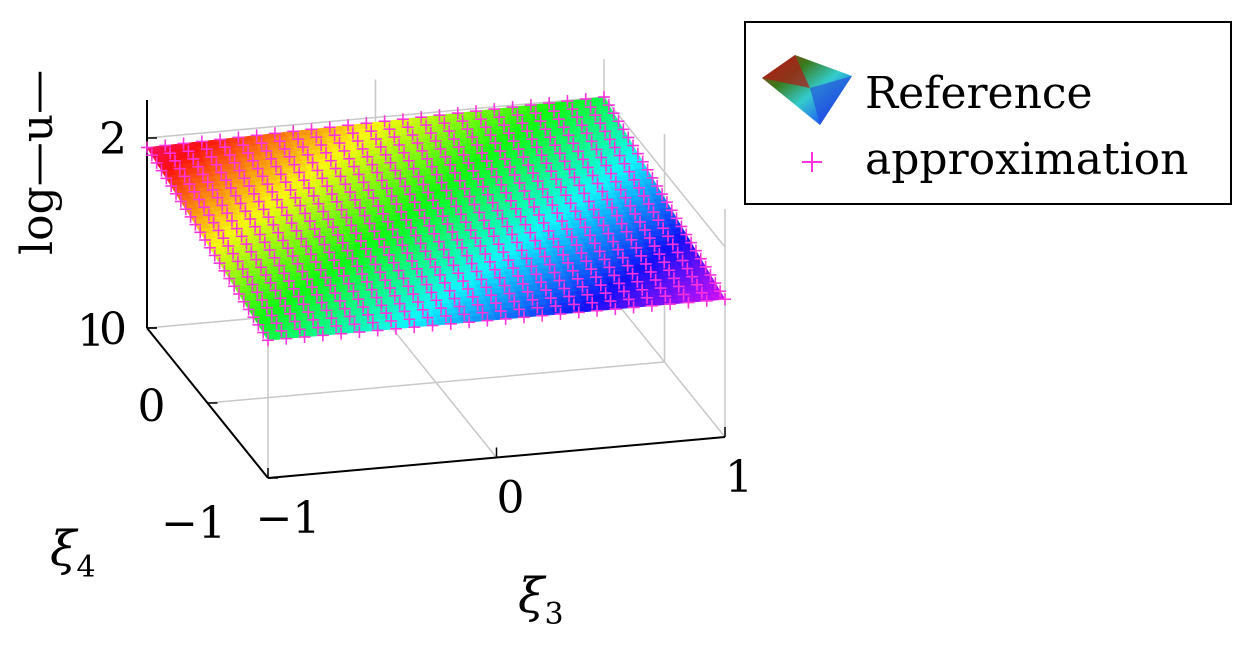  What do you see at coordinates (152, 406) in the screenshot?
I see `y-tick-label: 0` at bounding box center [152, 406].